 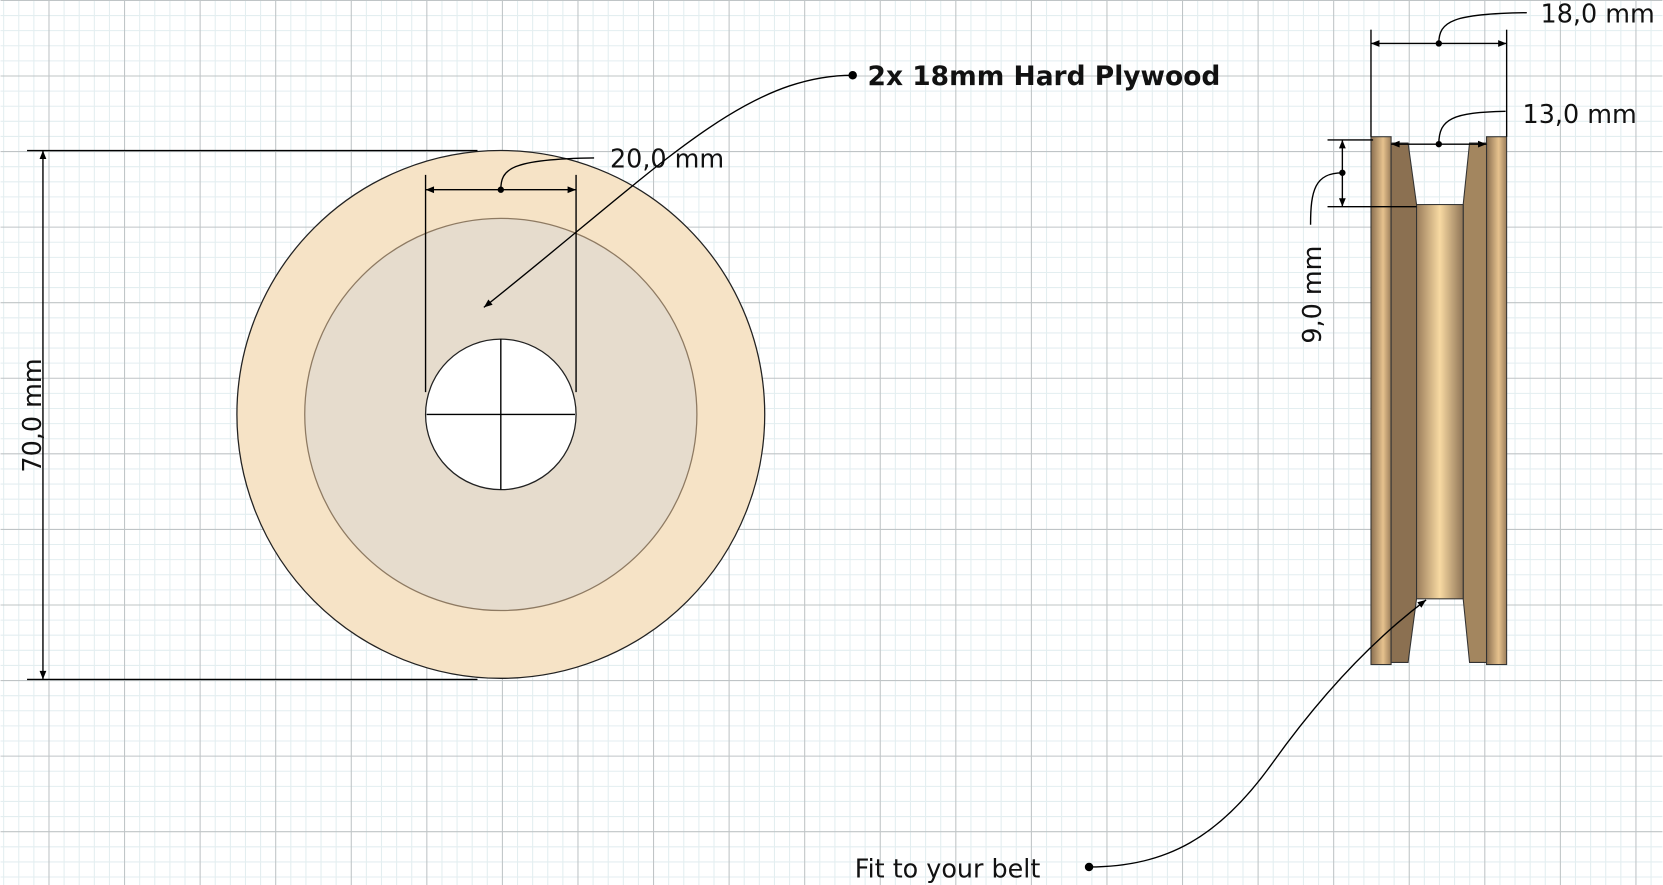 I want to click on dimension-label: 70,0 mm, so click(x=32, y=415).